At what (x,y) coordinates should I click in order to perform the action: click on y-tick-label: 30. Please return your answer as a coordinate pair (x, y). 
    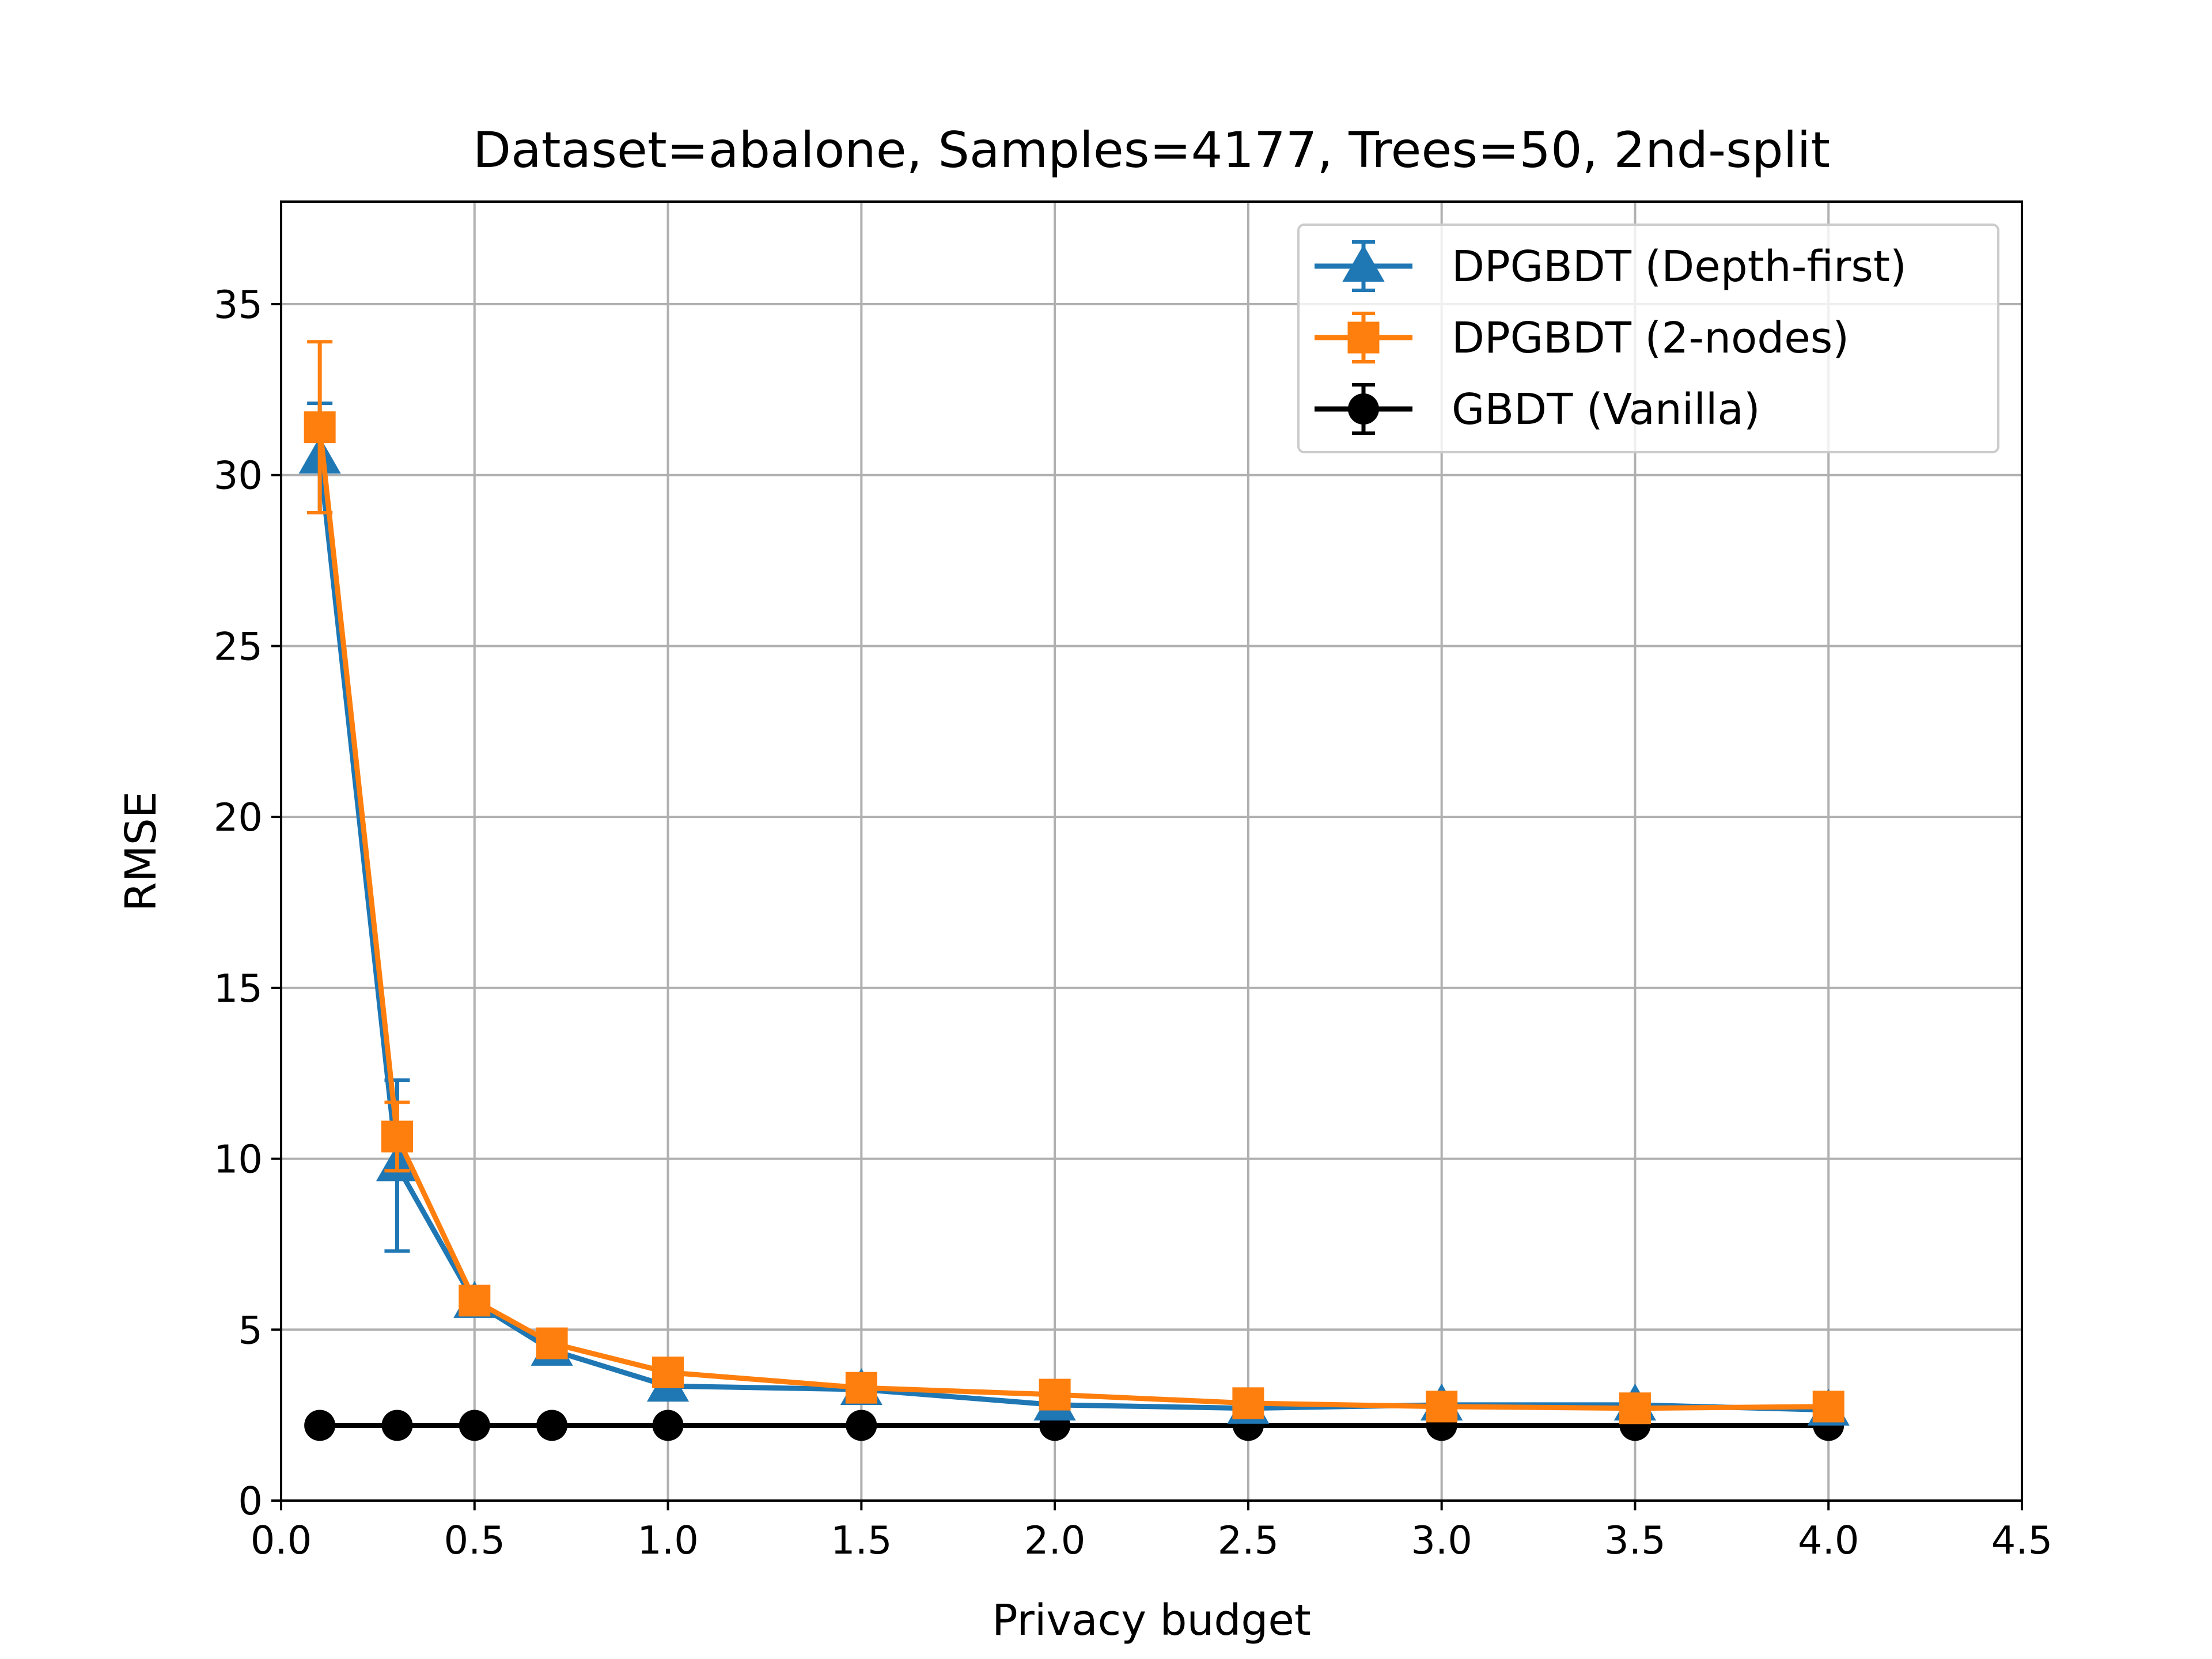
    Looking at the image, I should click on (238, 475).